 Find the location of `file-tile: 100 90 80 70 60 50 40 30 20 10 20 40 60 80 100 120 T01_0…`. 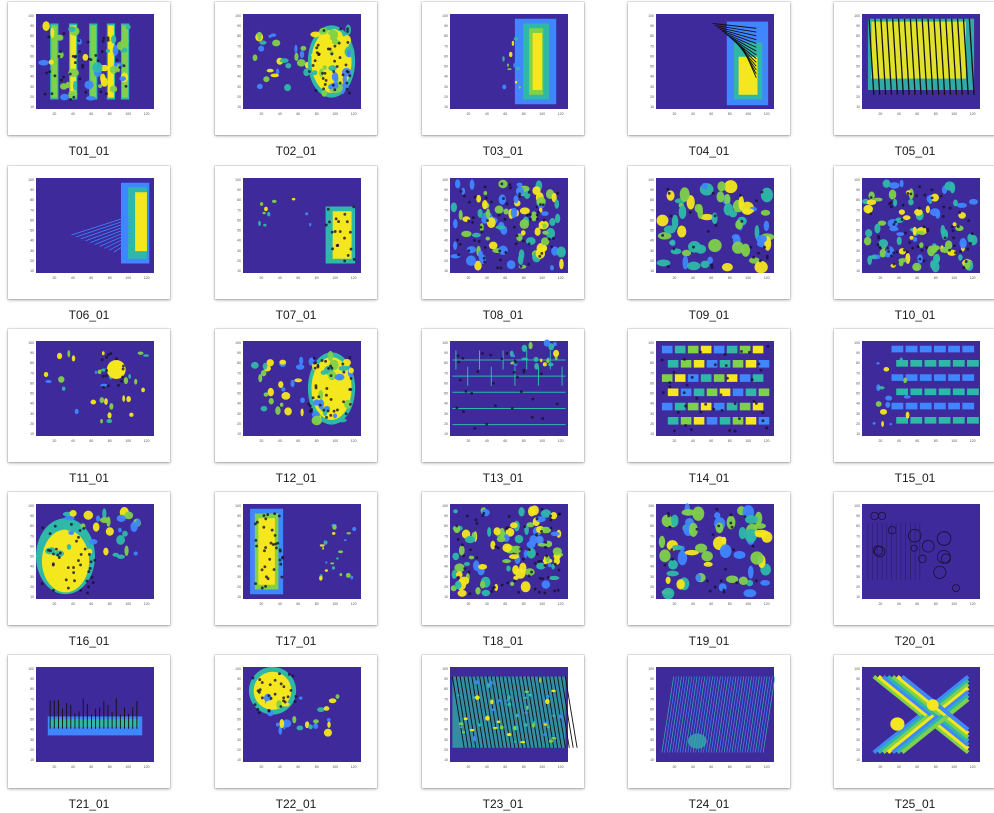

file-tile: 100 90 80 70 60 50 40 30 20 10 20 40 60 80 100 120 T01_0… is located at coordinates (95, 80).